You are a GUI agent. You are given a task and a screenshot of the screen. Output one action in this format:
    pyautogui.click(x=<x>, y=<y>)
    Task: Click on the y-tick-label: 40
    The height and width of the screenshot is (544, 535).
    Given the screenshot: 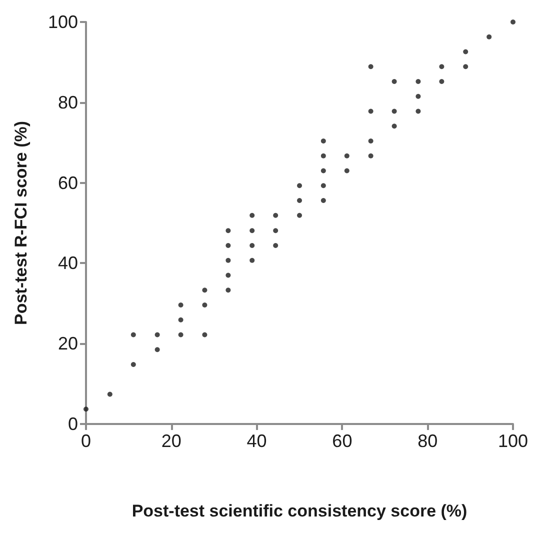 What is the action you would take?
    pyautogui.click(x=68, y=263)
    